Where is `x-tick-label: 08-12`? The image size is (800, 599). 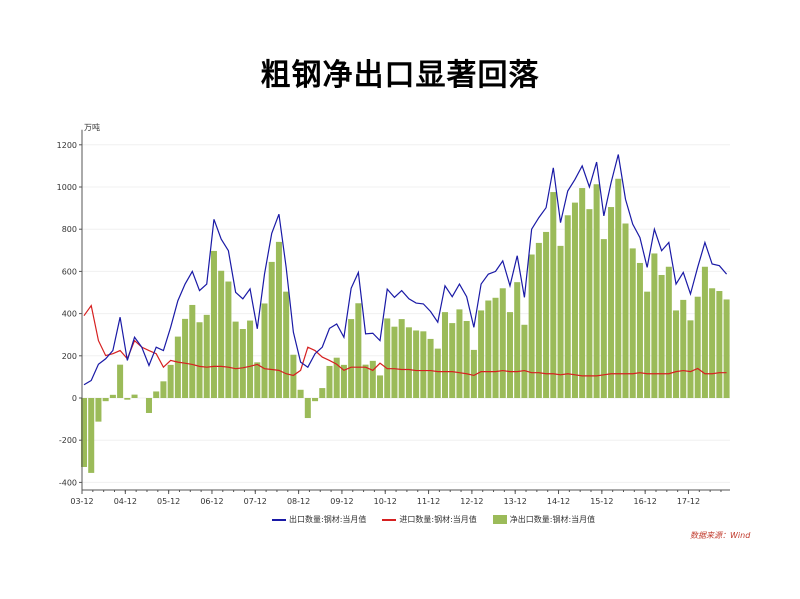
x-tick-label: 08-12 is located at coordinates (298, 501).